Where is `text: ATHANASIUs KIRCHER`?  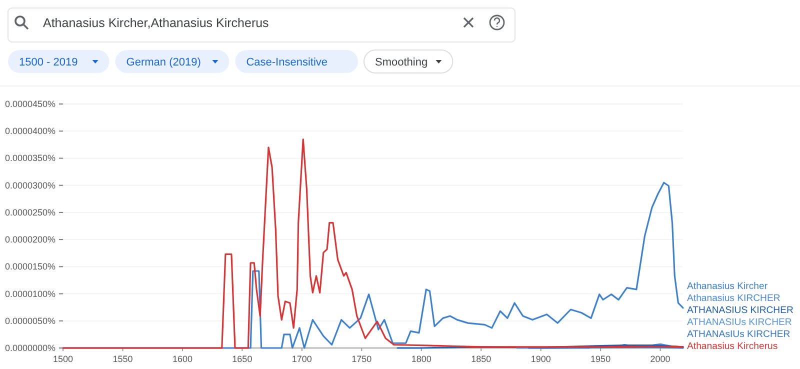
text: ATHANASIUs KIRCHER is located at coordinates (739, 322).